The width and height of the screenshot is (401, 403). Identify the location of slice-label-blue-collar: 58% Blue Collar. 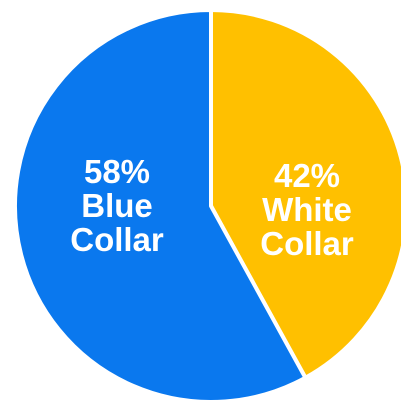
(117, 205).